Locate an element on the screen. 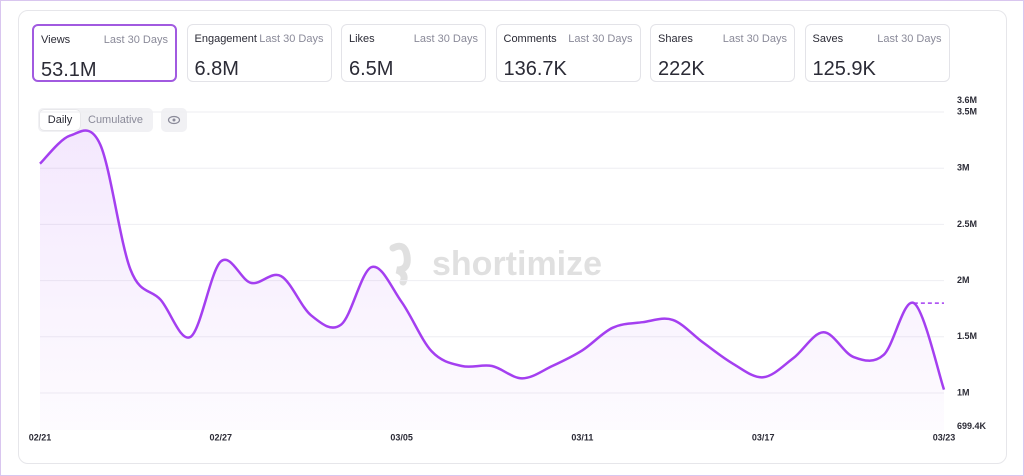 Image resolution: width=1024 pixels, height=476 pixels. metric-label: Saves is located at coordinates (828, 39).